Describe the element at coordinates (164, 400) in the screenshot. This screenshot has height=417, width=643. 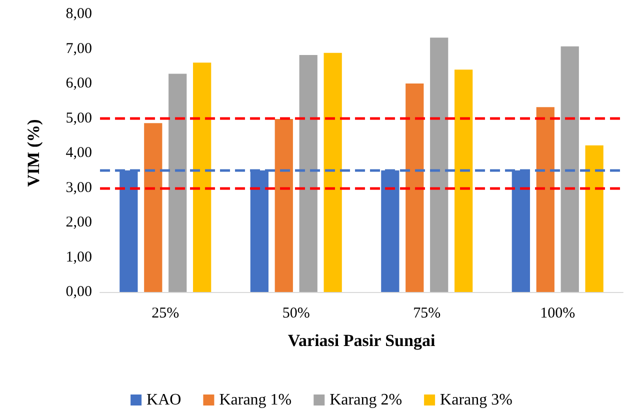
I see `legend-label: KAO` at that location.